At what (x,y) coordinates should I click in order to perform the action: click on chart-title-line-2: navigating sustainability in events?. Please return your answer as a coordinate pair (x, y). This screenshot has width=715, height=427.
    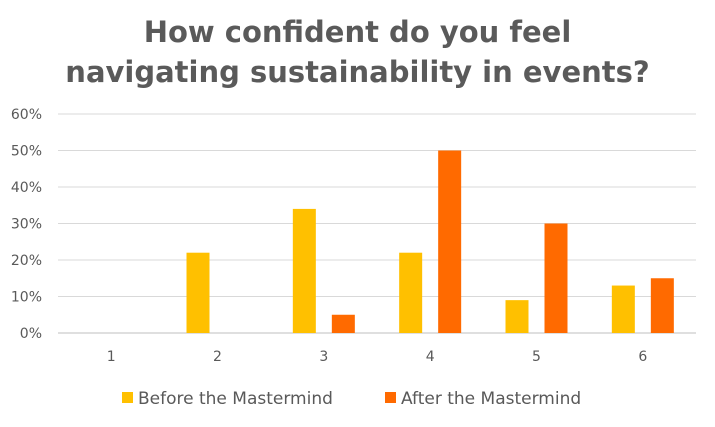
    Looking at the image, I should click on (357, 72).